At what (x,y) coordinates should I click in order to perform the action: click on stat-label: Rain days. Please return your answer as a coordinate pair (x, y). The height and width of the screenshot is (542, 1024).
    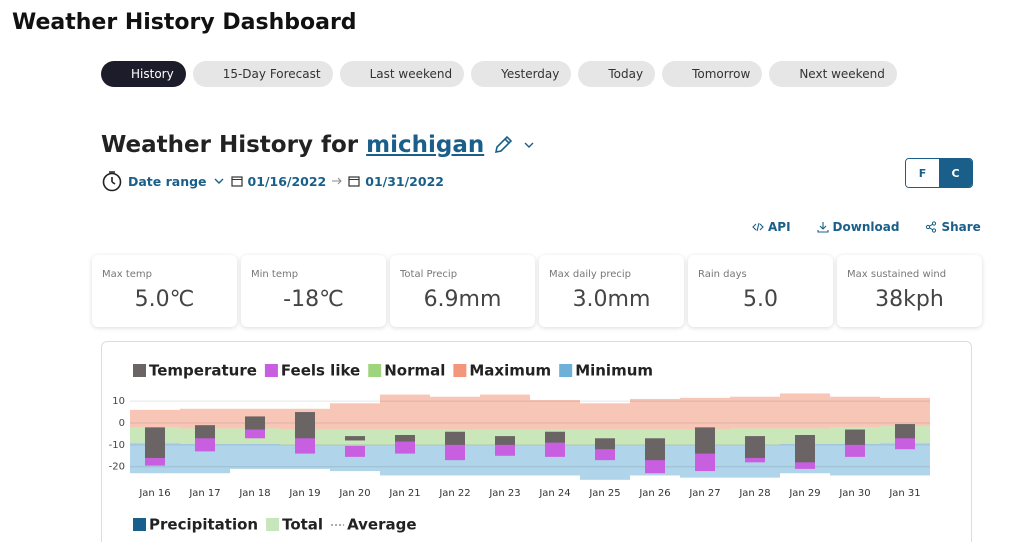
    Looking at the image, I should click on (722, 274).